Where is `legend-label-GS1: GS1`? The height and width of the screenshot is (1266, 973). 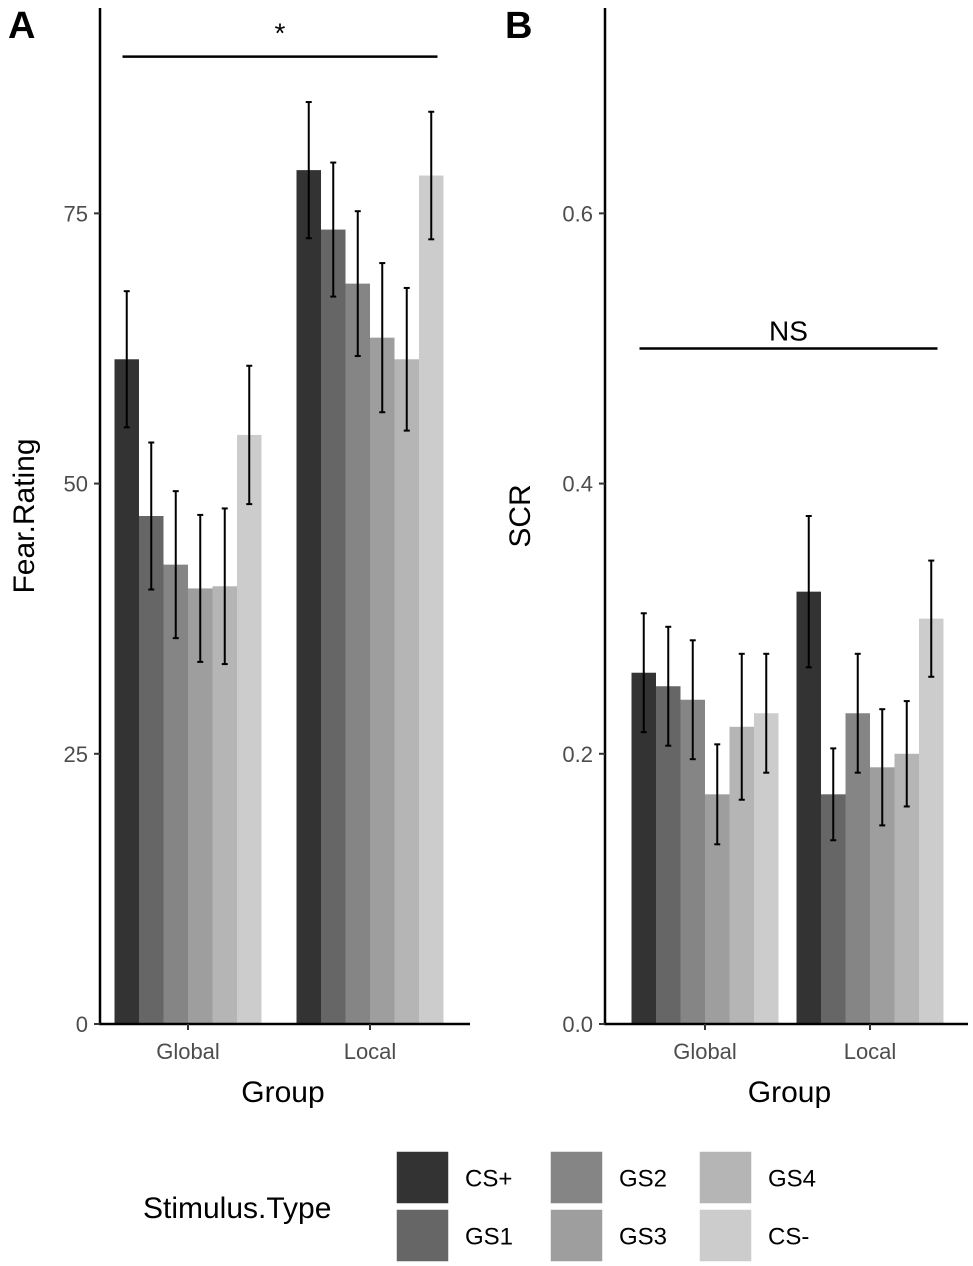 legend-label-GS1: GS1 is located at coordinates (489, 1237).